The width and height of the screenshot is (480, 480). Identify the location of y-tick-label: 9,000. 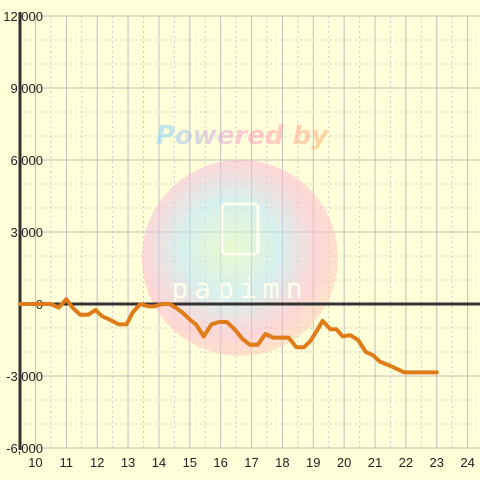
(26, 88).